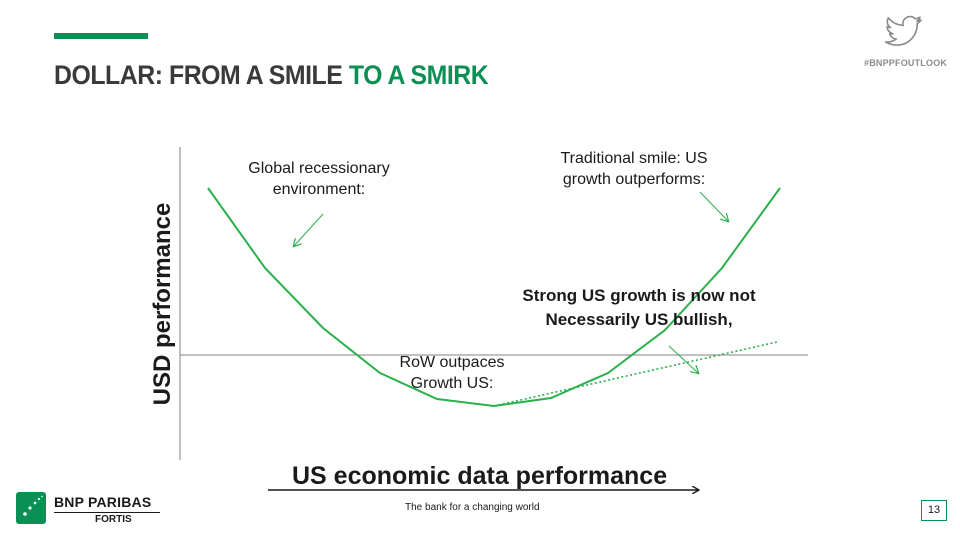 This screenshot has width=960, height=540. What do you see at coordinates (472, 507) in the screenshot?
I see `footer-tagline: The bank for a changing world` at bounding box center [472, 507].